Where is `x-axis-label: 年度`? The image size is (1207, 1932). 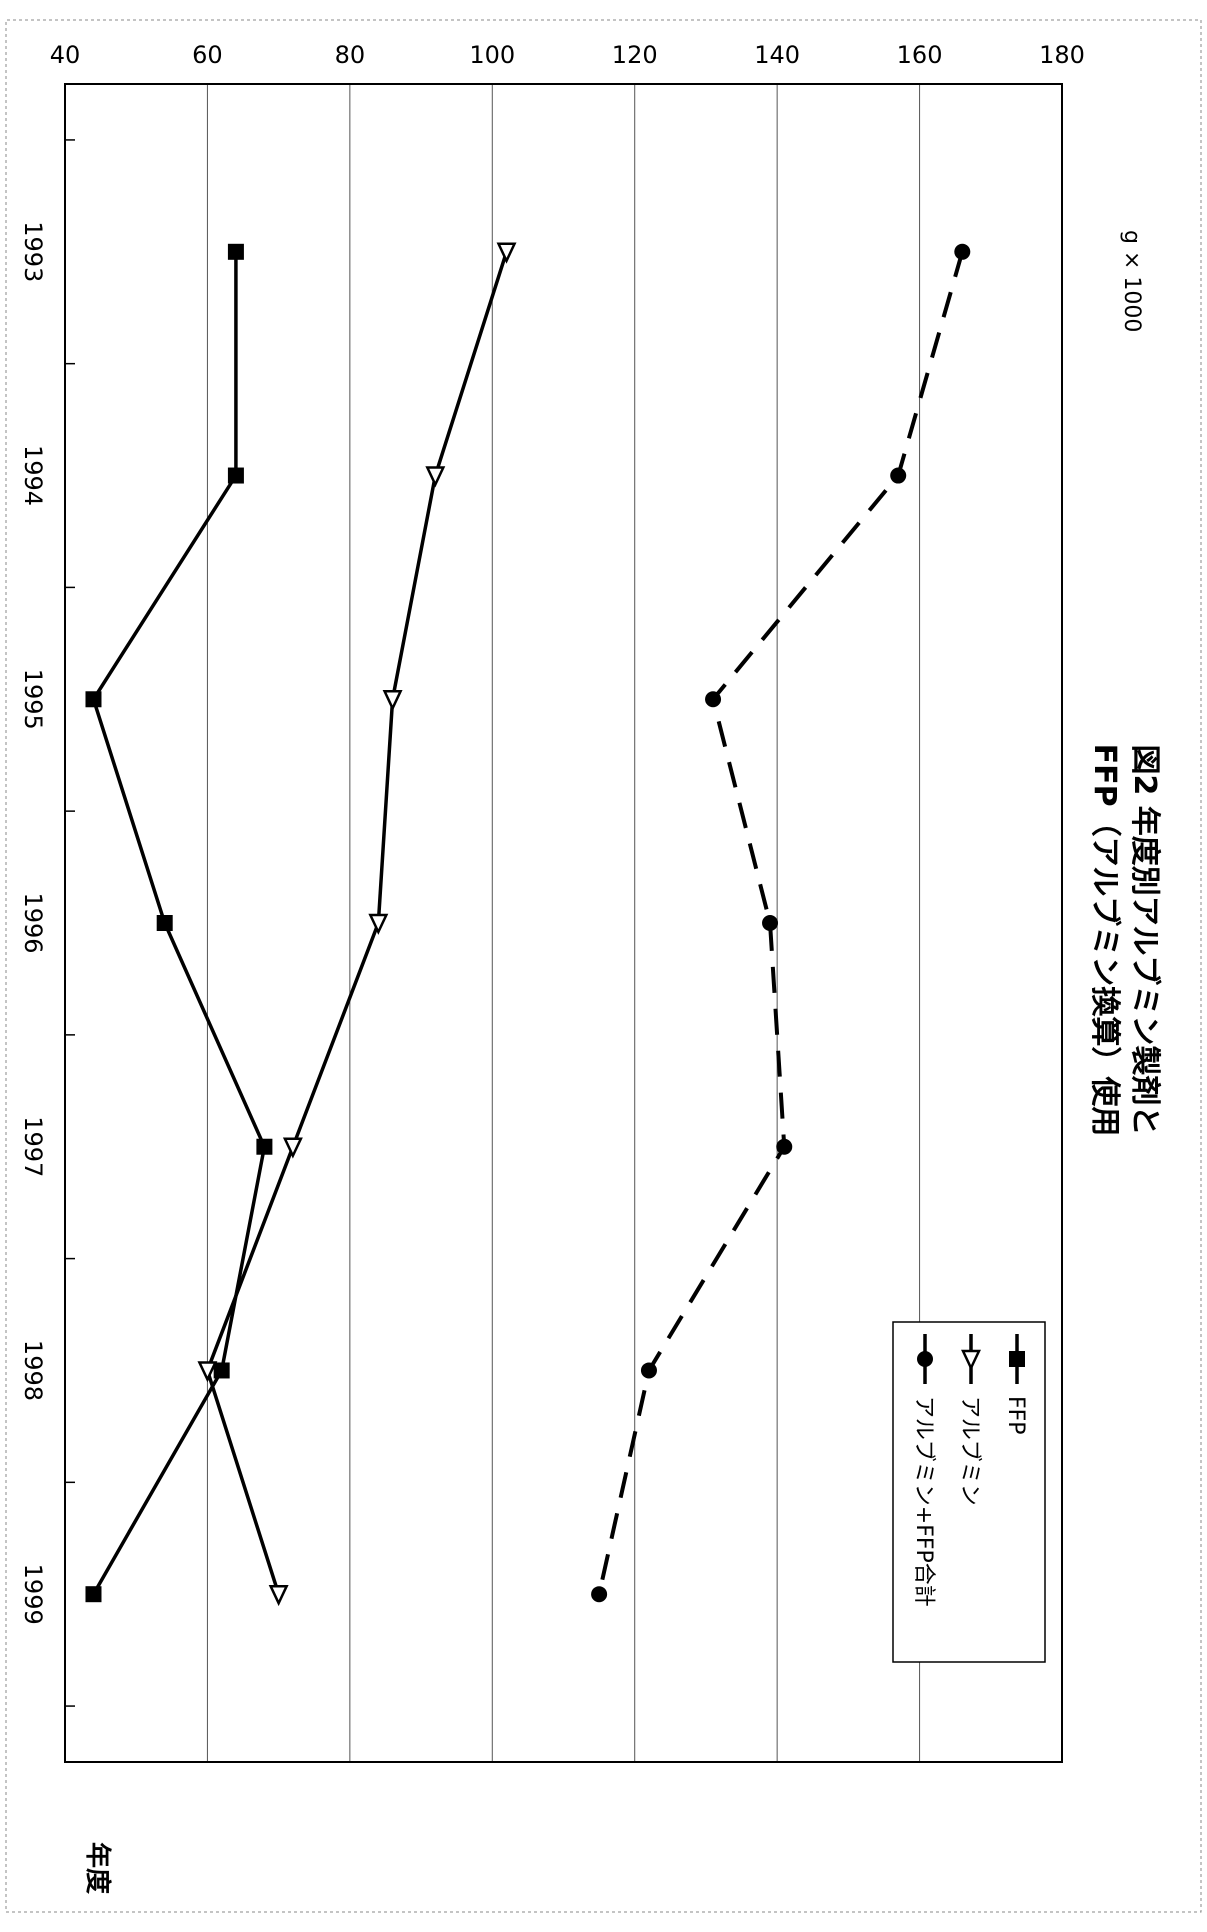
x-axis-label: 年度 is located at coordinates (97, 1868).